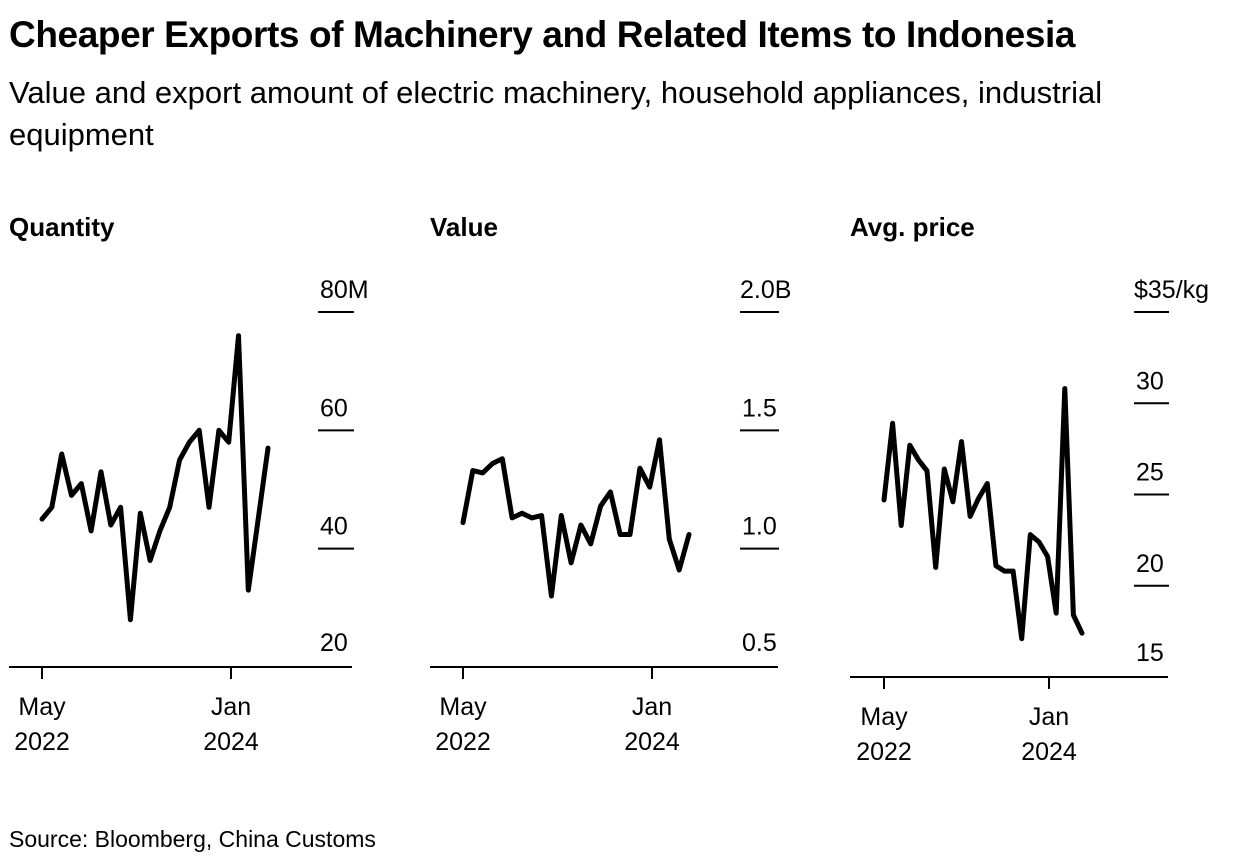 This screenshot has height=868, width=1252. Describe the element at coordinates (1150, 473) in the screenshot. I see `y-tick-label: 25` at that location.